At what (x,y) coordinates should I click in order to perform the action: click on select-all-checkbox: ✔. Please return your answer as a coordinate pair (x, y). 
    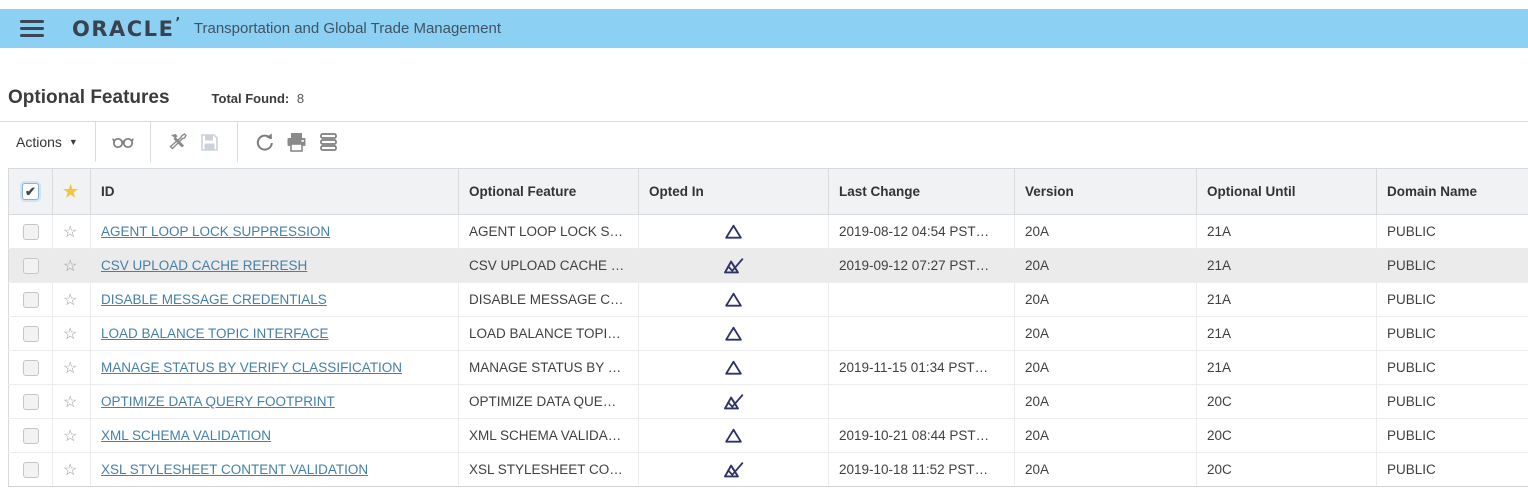
    Looking at the image, I should click on (30, 191).